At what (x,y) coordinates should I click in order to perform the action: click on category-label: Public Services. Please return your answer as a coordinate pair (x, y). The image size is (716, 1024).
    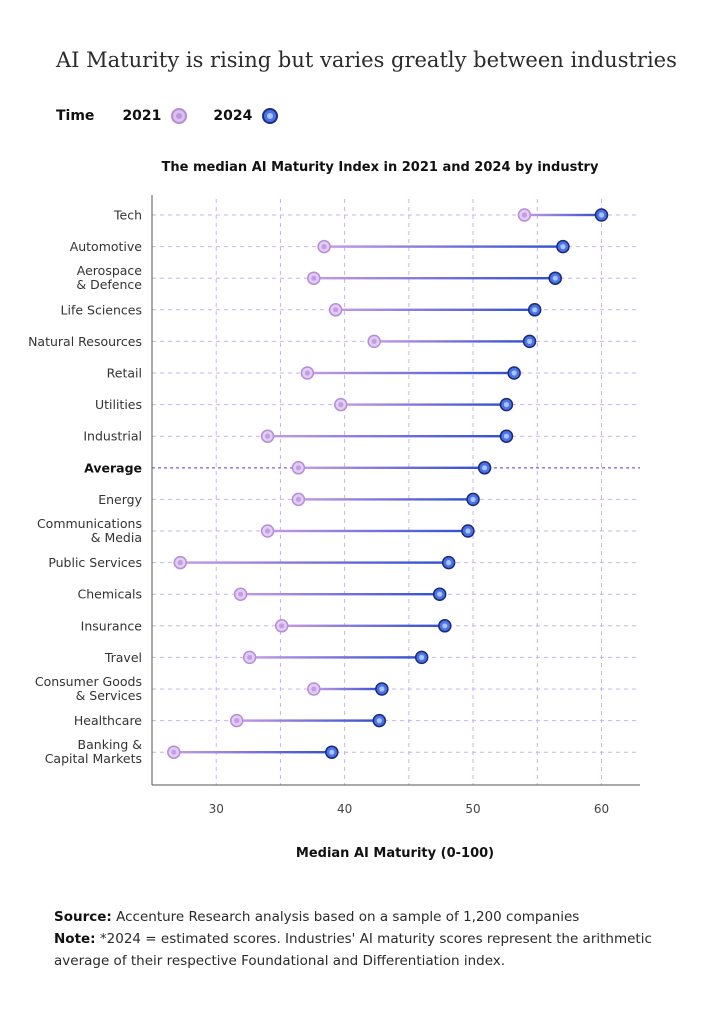
    Looking at the image, I should click on (95, 562).